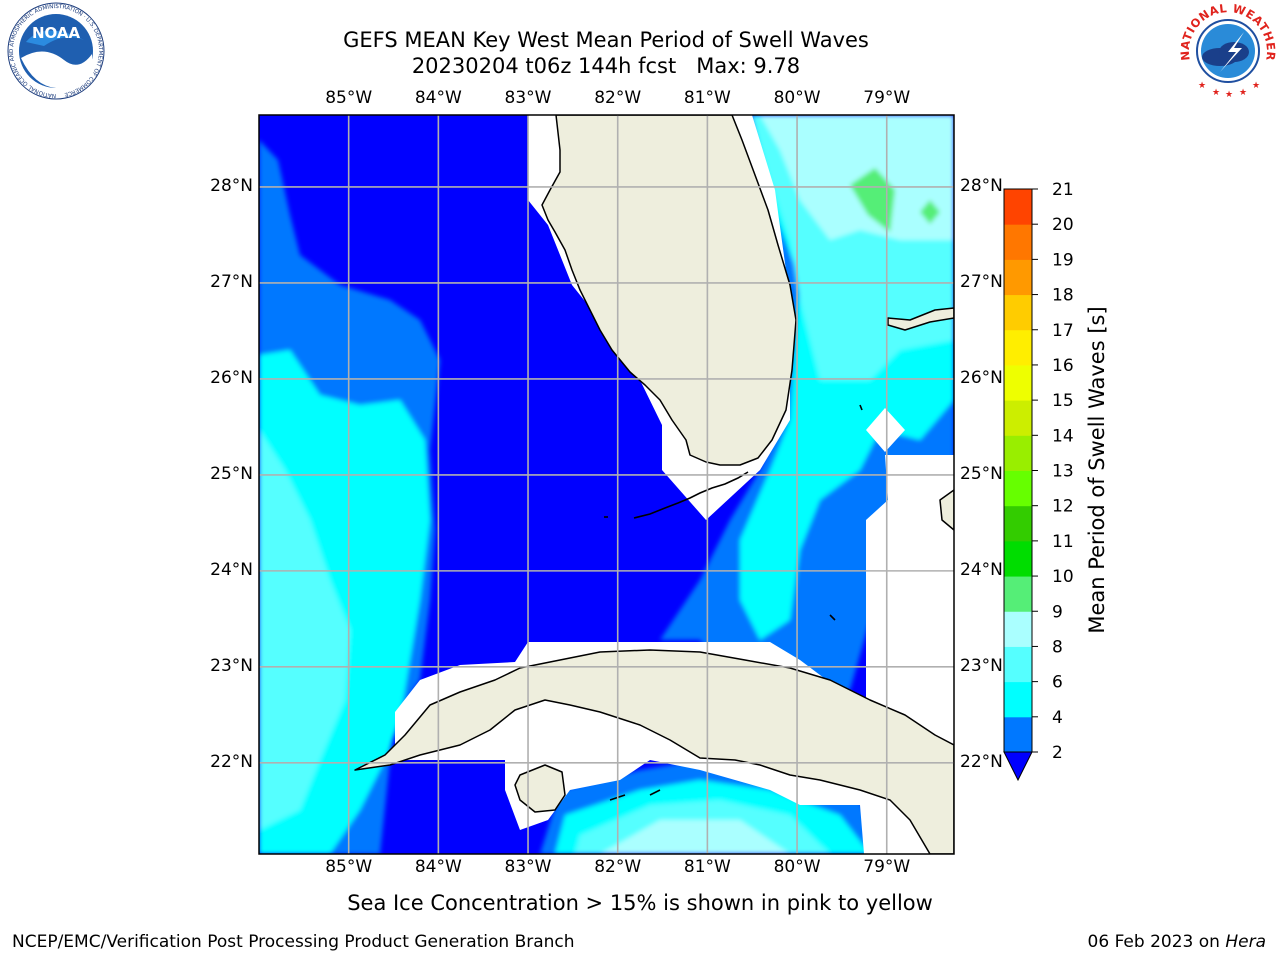  Describe the element at coordinates (1228, 51) in the screenshot. I see `nws-logo: NATIONAL WEATHER SERVICE ★★★★★` at that location.